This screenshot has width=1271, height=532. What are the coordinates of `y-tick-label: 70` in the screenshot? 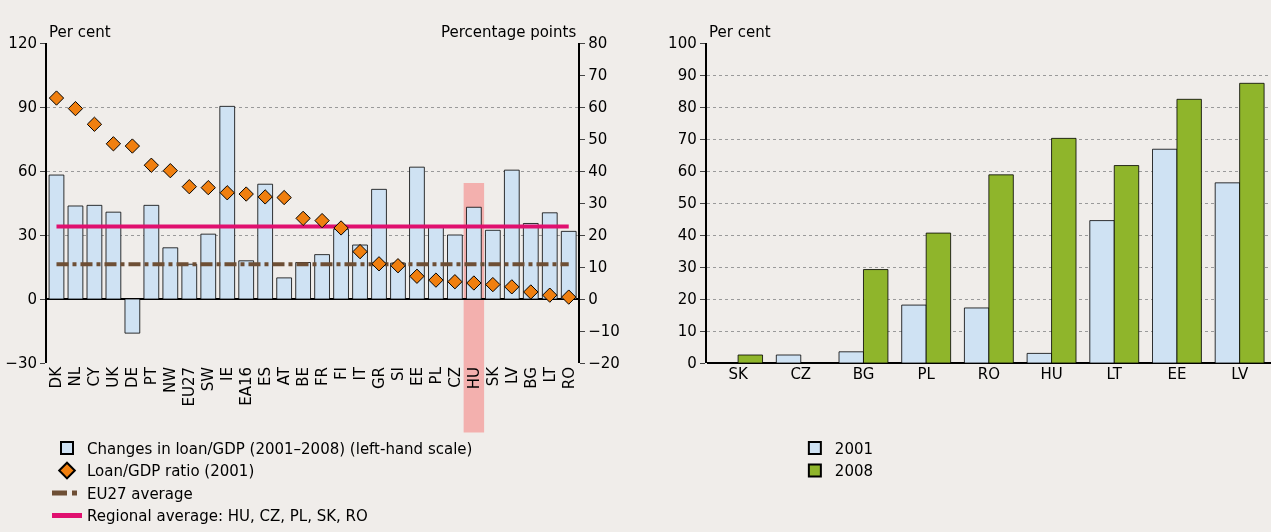 It's located at (687, 139).